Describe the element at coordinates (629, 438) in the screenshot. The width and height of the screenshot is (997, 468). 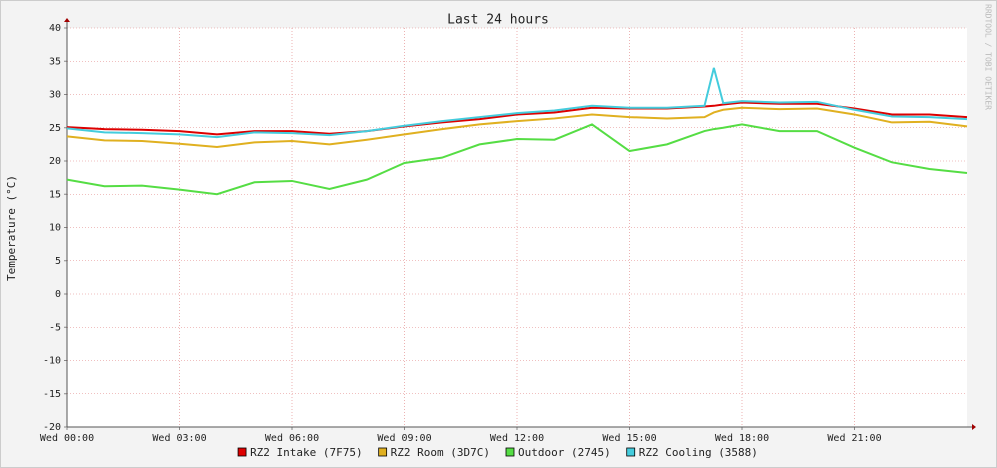
I see `x-tick-label: Wed 15:00` at that location.